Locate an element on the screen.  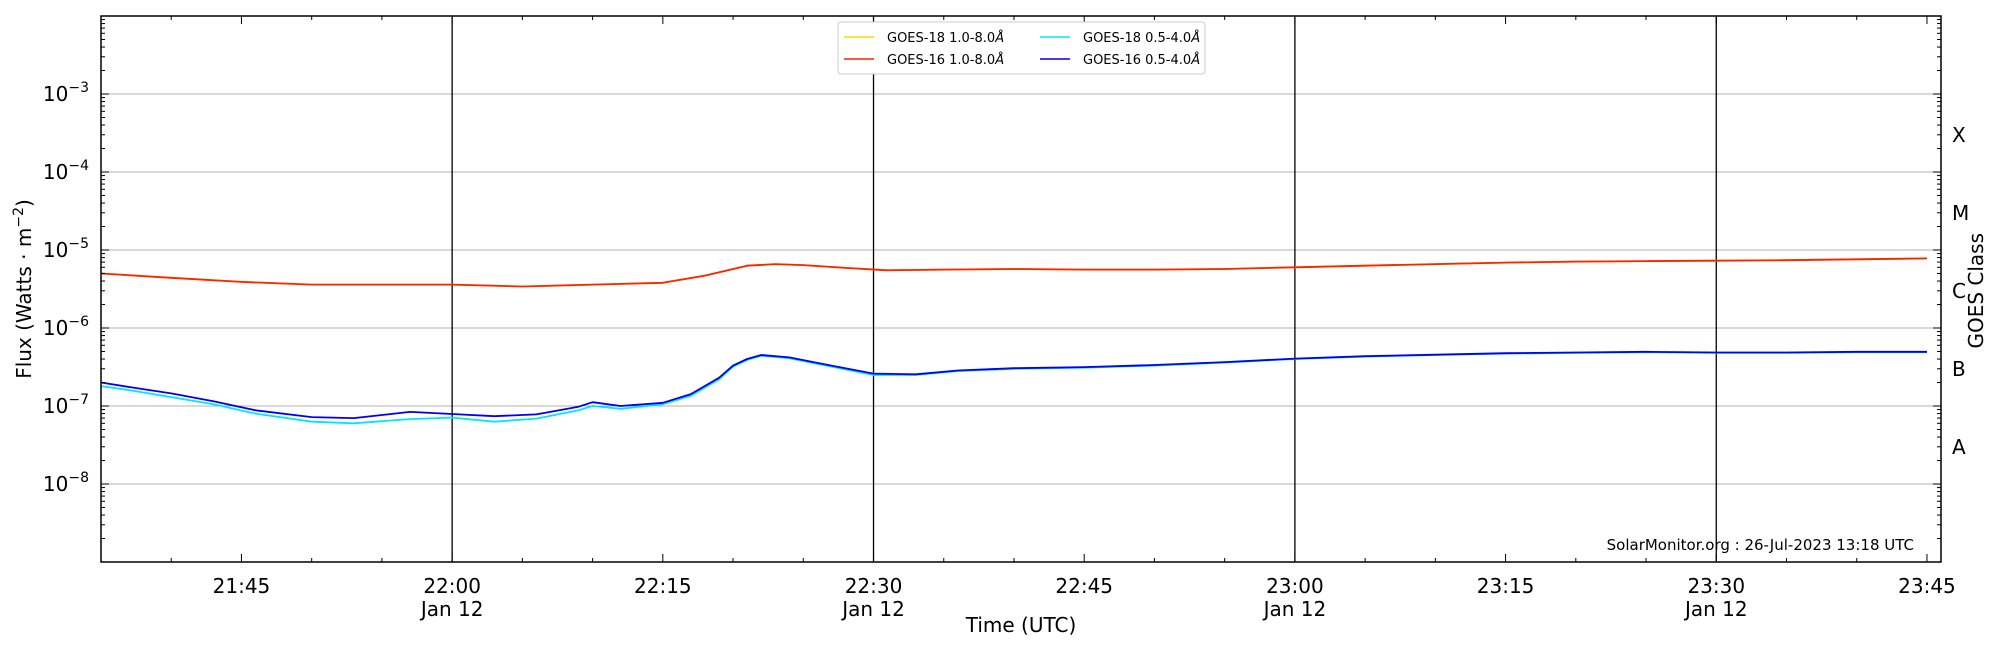
y-tick-labels: 10⁻⁸ 10⁻⁷ 10⁻⁶ 10⁻⁵ 10⁻⁴ 10⁻³ is located at coordinates (66, 288).